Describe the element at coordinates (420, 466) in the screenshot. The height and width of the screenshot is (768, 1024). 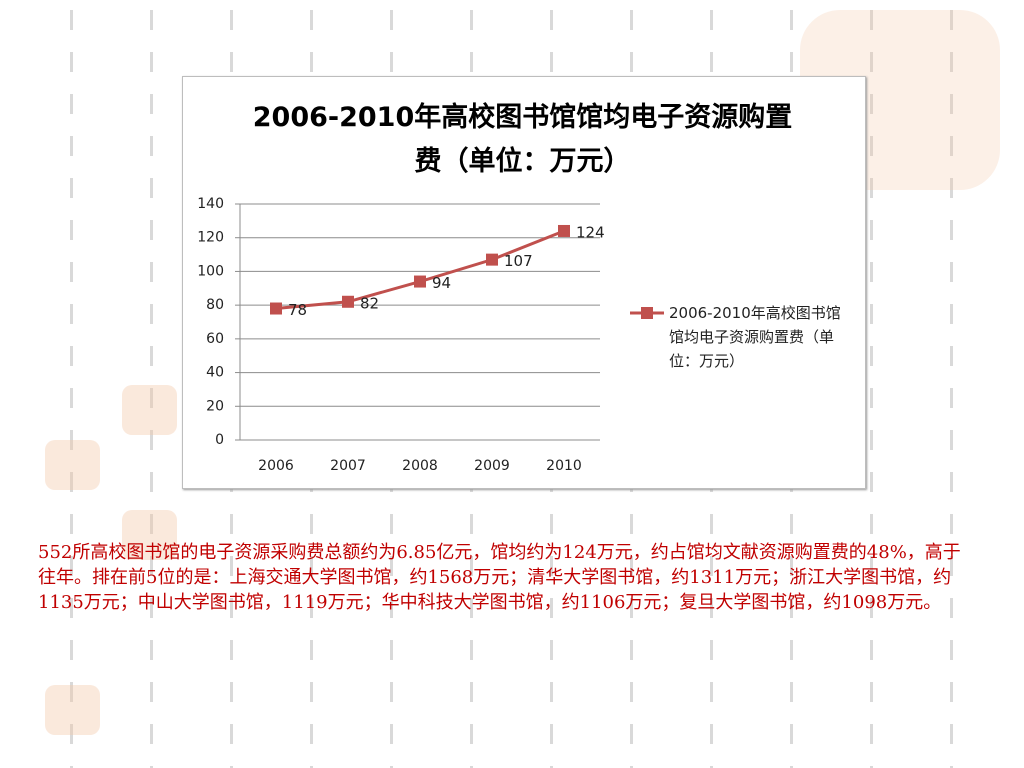
I see `x-tick-label: 2008` at that location.